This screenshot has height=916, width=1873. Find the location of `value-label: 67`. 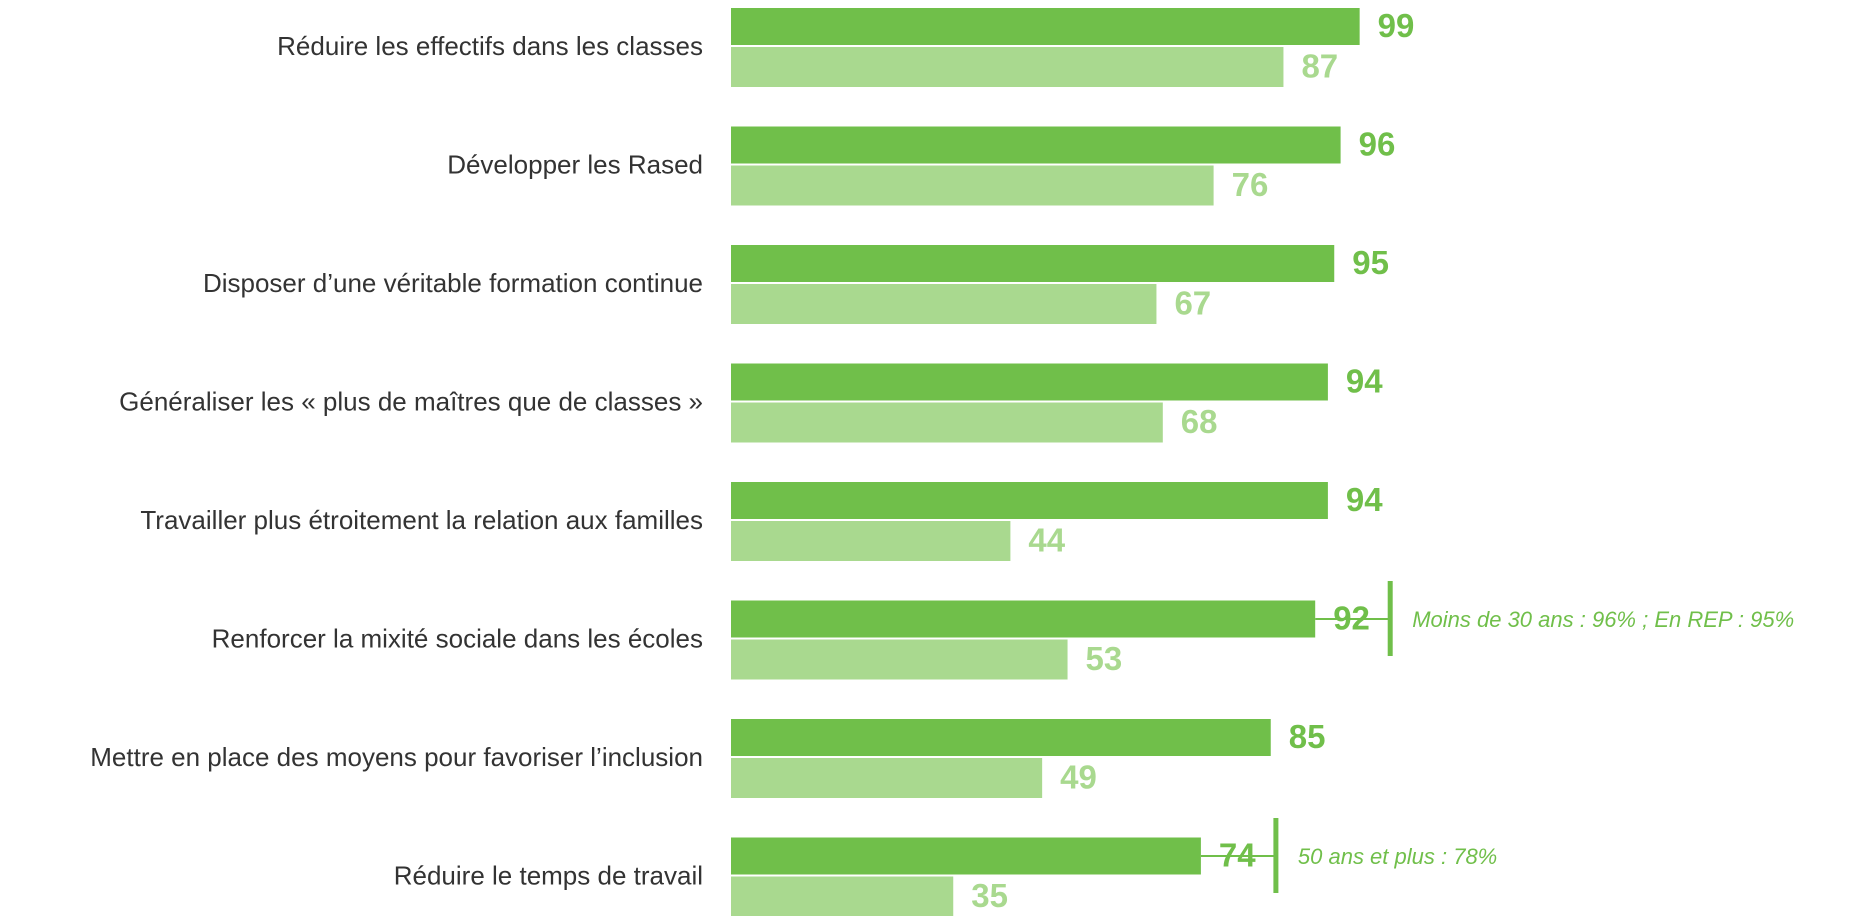

value-label: 67 is located at coordinates (1192, 303).